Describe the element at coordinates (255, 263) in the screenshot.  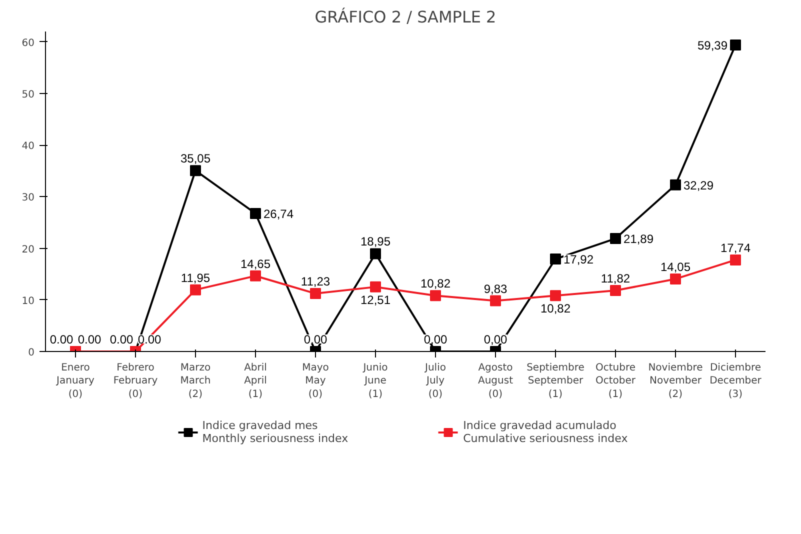
I see `data-label: 14,65` at that location.